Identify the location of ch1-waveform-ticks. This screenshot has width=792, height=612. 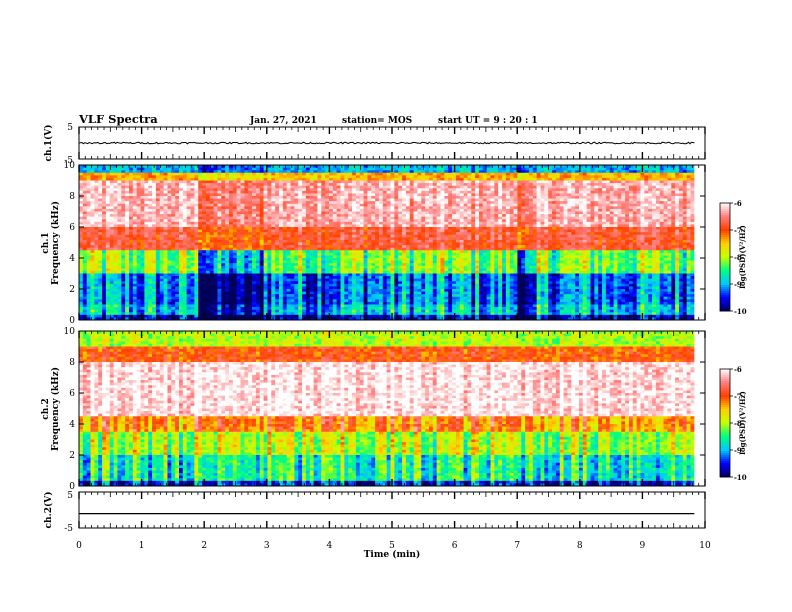
(392, 143).